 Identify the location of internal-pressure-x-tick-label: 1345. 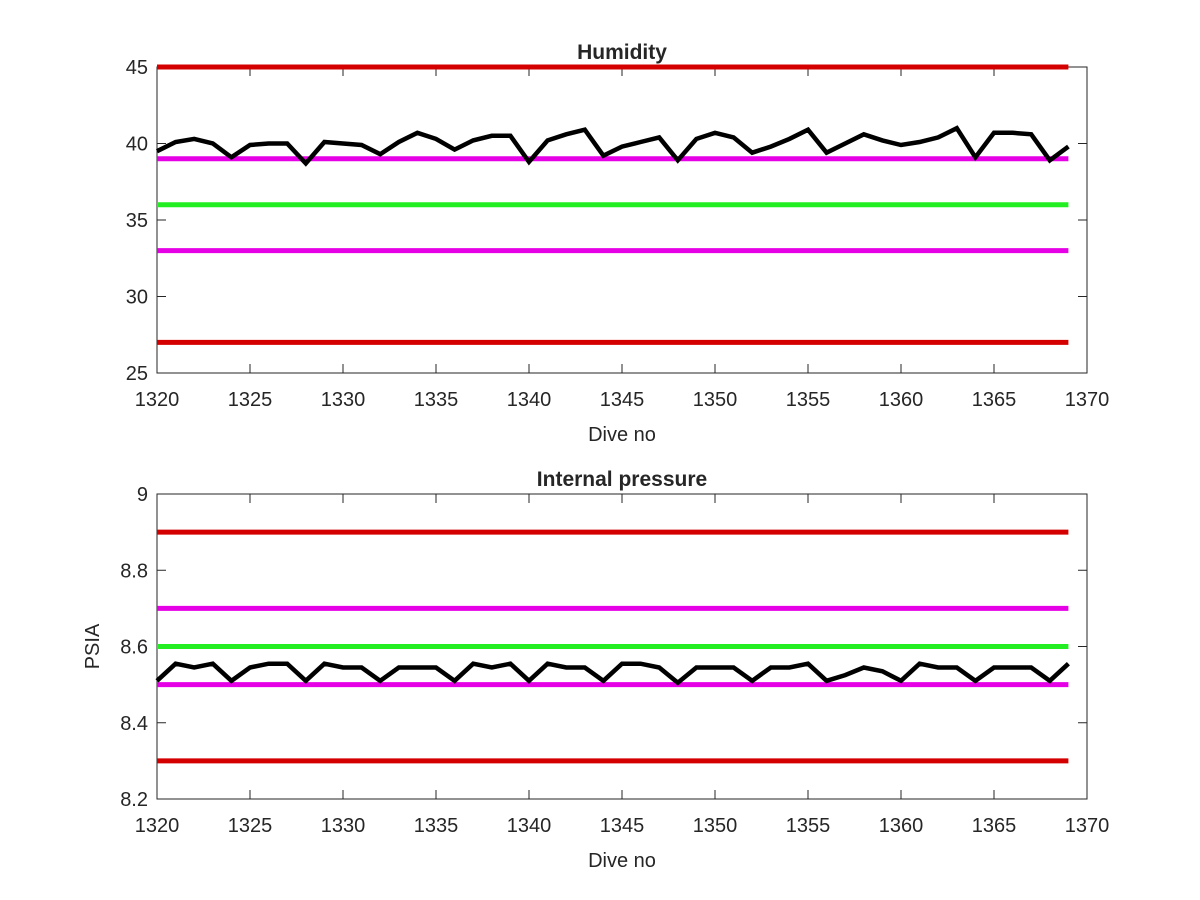
(622, 826).